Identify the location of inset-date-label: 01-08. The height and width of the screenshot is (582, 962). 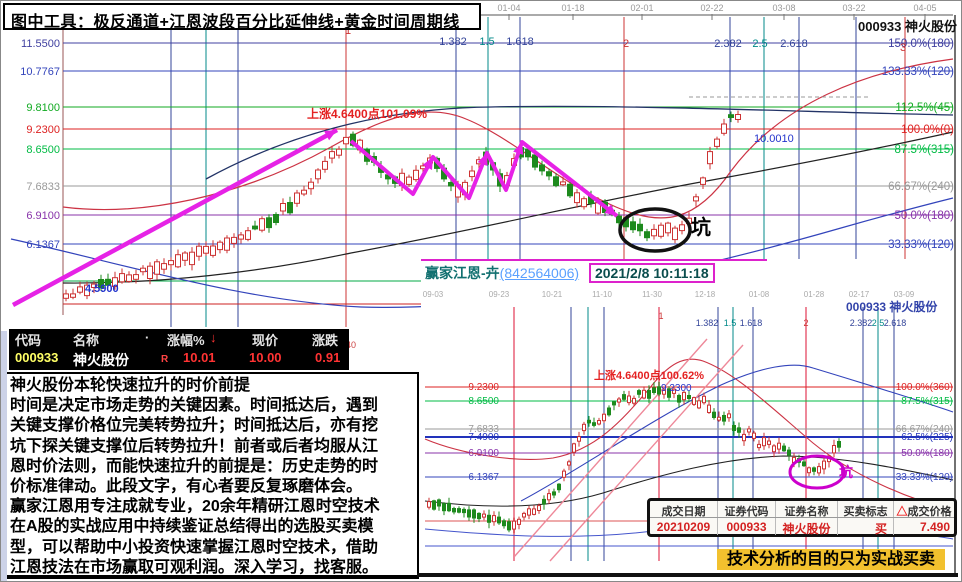
(759, 294).